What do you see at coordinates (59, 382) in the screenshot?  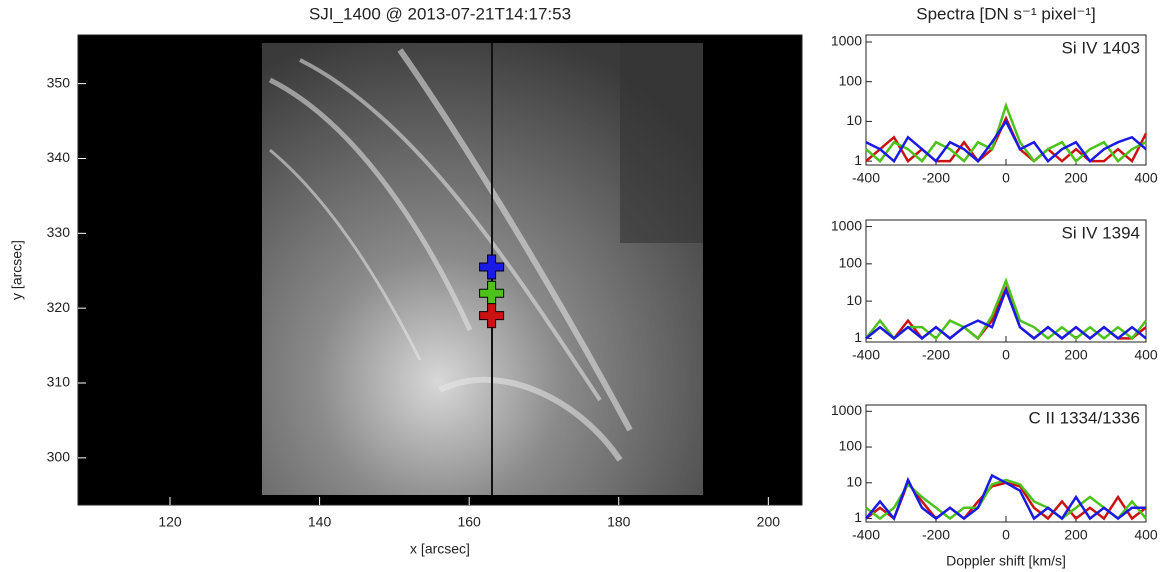 I see `y-tick-label: 310` at bounding box center [59, 382].